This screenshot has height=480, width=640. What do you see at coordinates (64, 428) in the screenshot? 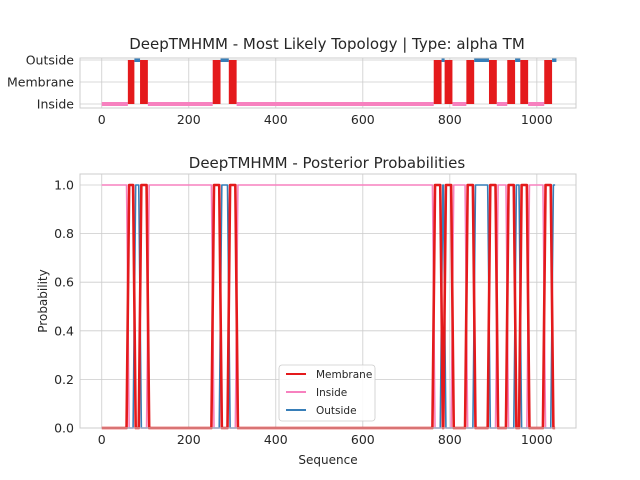
I see `posterior-y-tick-label: 0.0` at bounding box center [64, 428].